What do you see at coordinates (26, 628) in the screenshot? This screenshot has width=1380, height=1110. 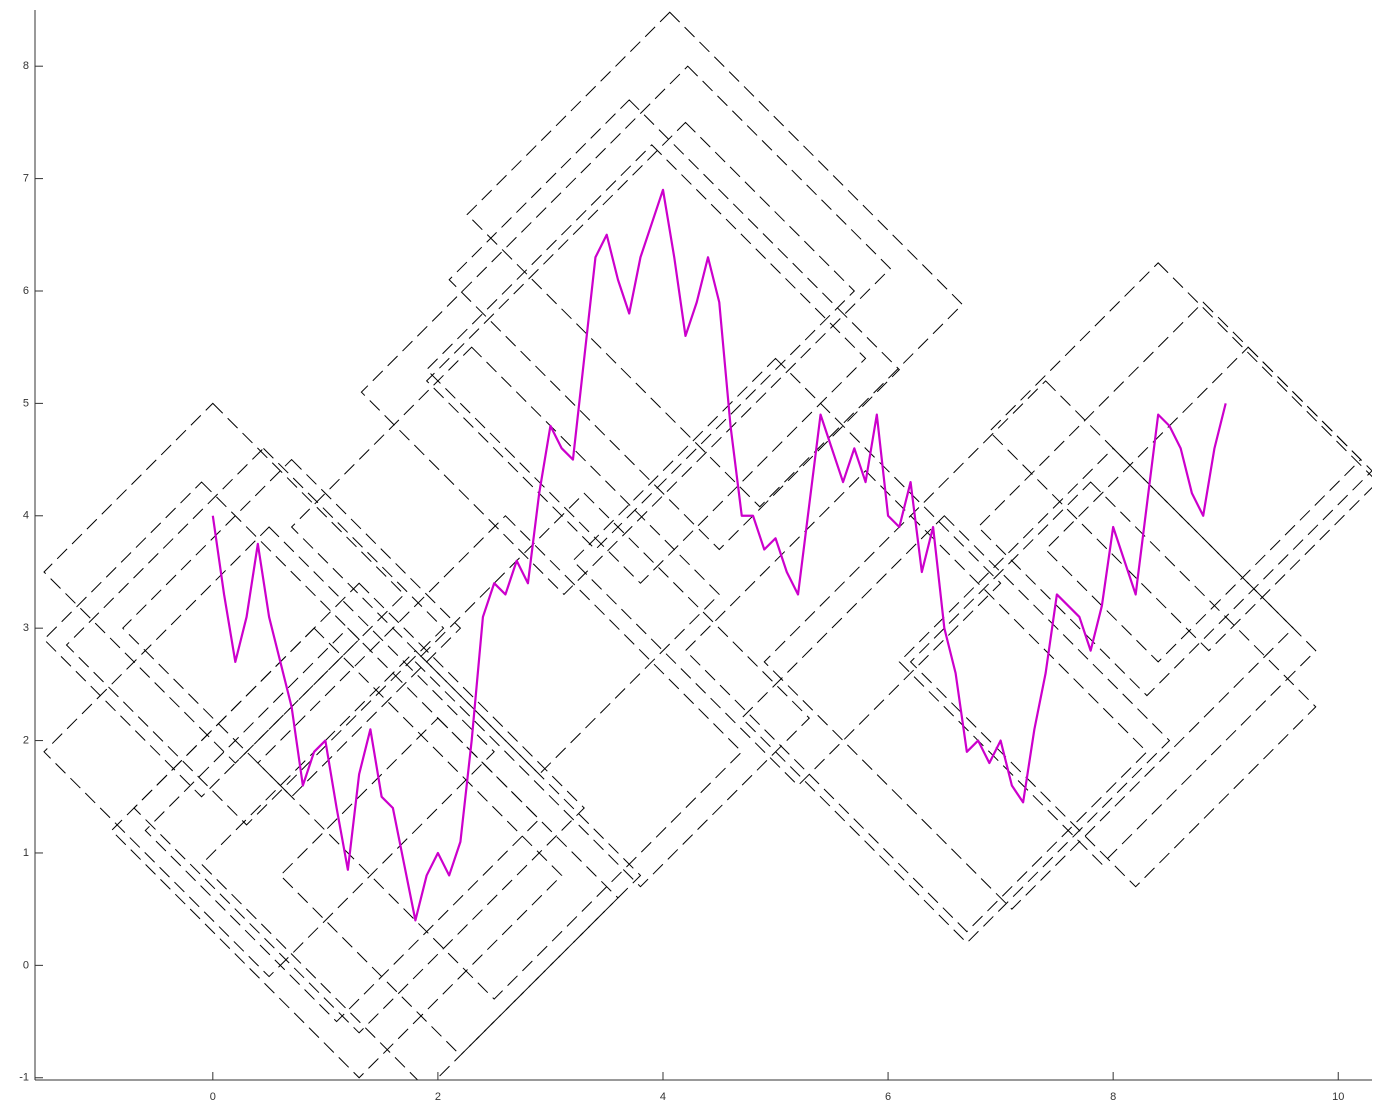 I see `y-tick-label: 3` at bounding box center [26, 628].